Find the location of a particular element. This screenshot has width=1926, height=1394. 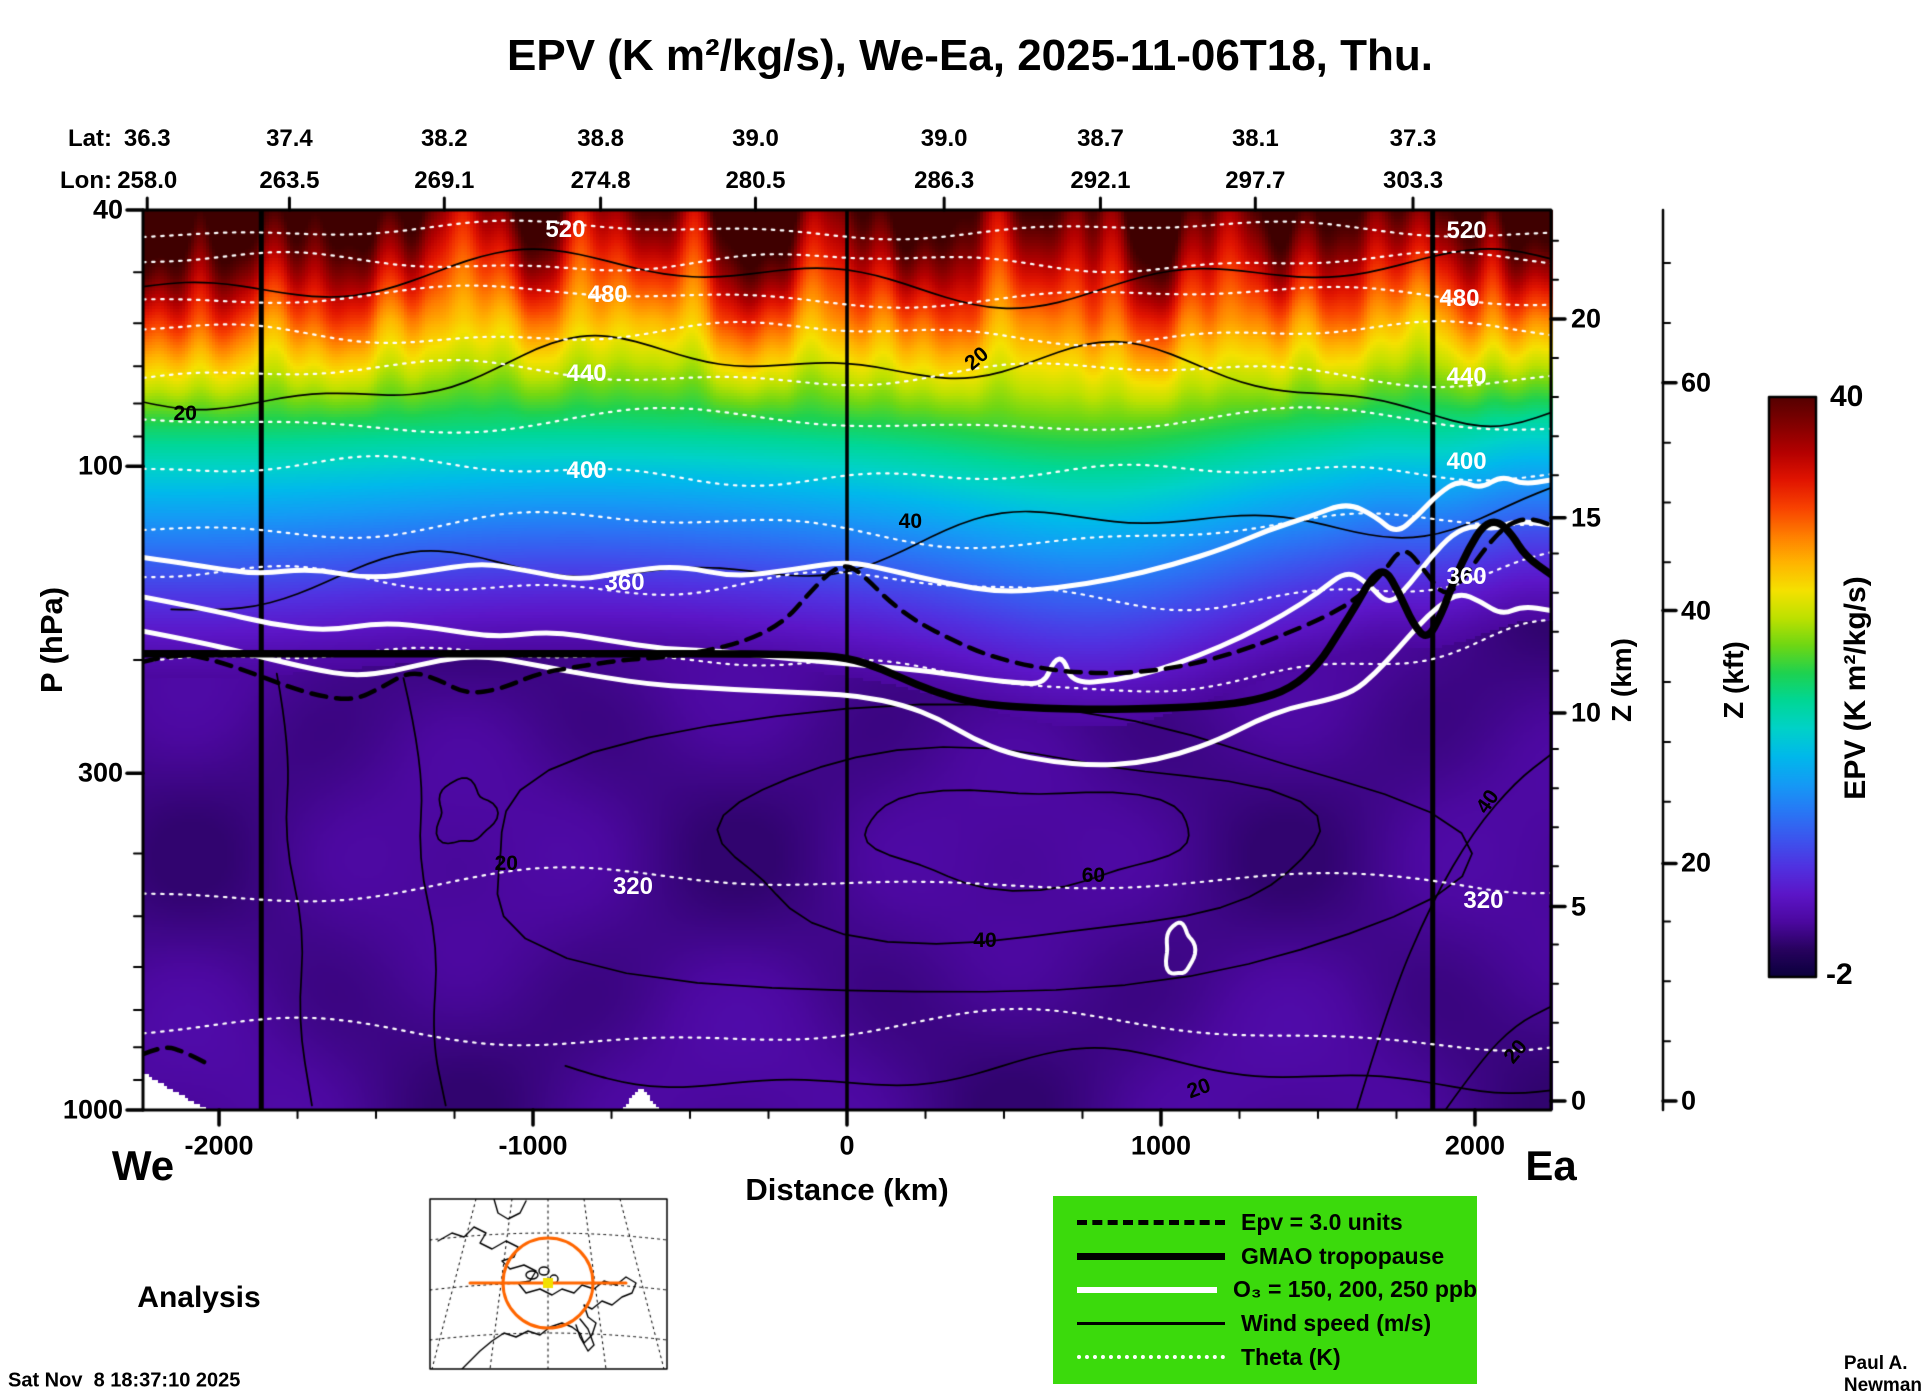

colorbar-label: EPV (K m²/kg/s) is located at coordinates (1855, 688).